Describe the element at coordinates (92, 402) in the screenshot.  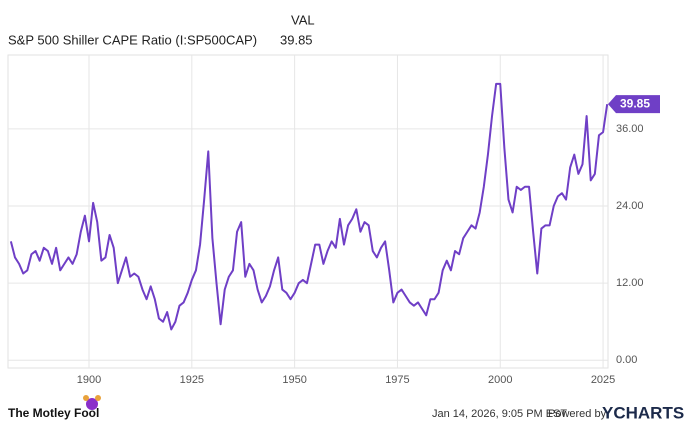
I see `footer-logo` at that location.